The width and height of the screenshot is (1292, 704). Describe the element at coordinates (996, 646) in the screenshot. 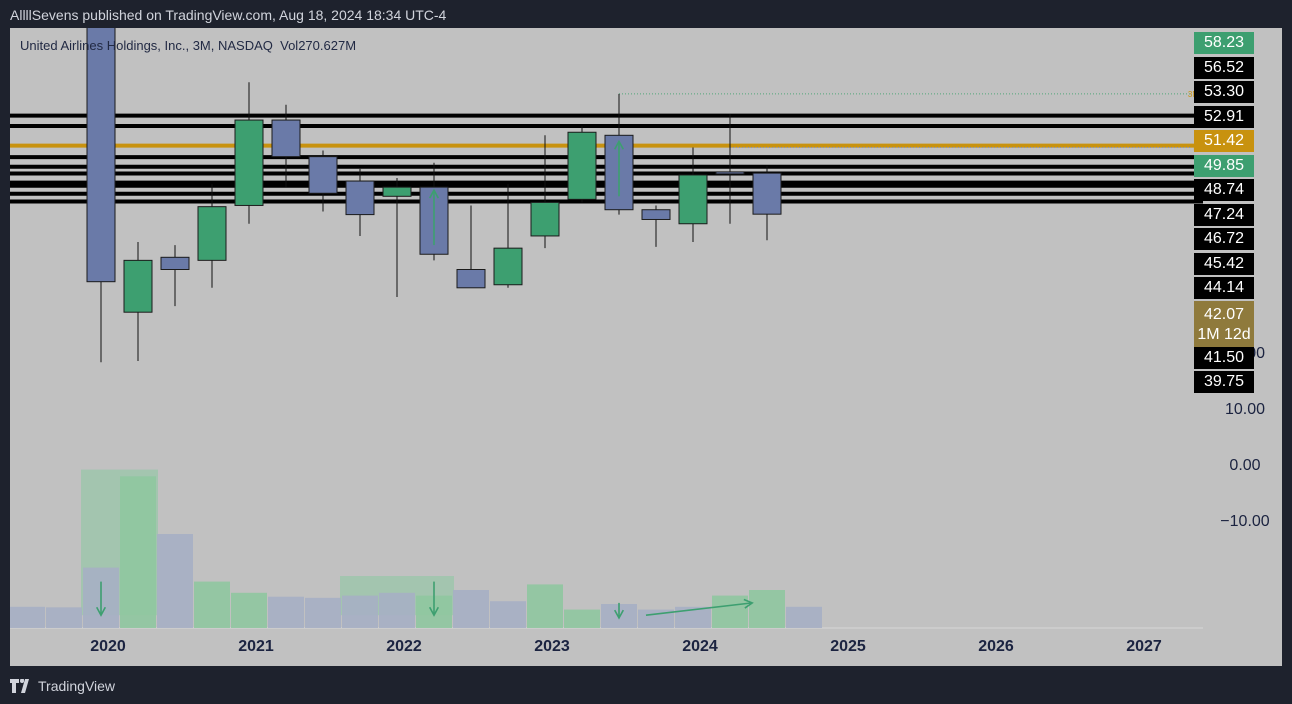

I see `time-axis-label: 2026` at that location.